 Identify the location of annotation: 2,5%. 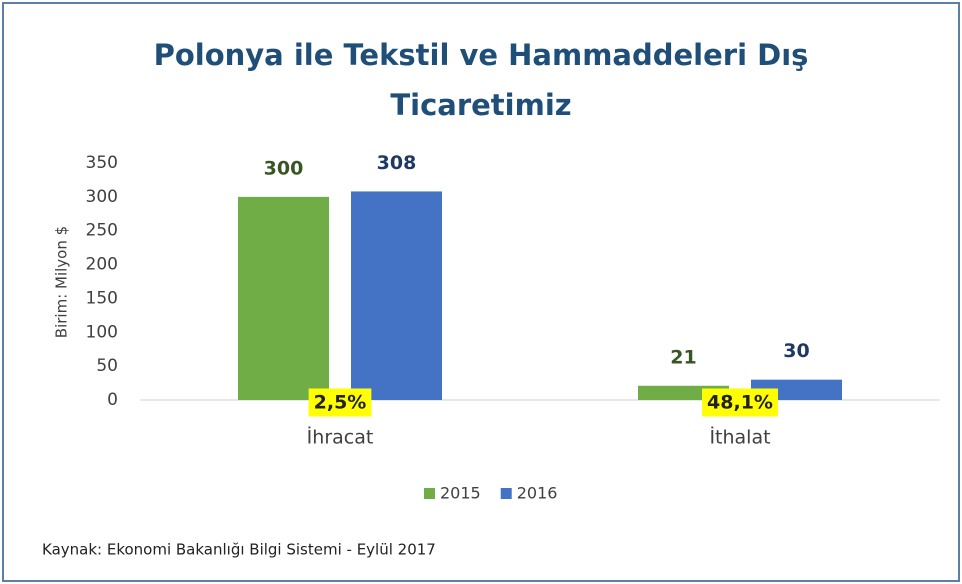
(340, 403).